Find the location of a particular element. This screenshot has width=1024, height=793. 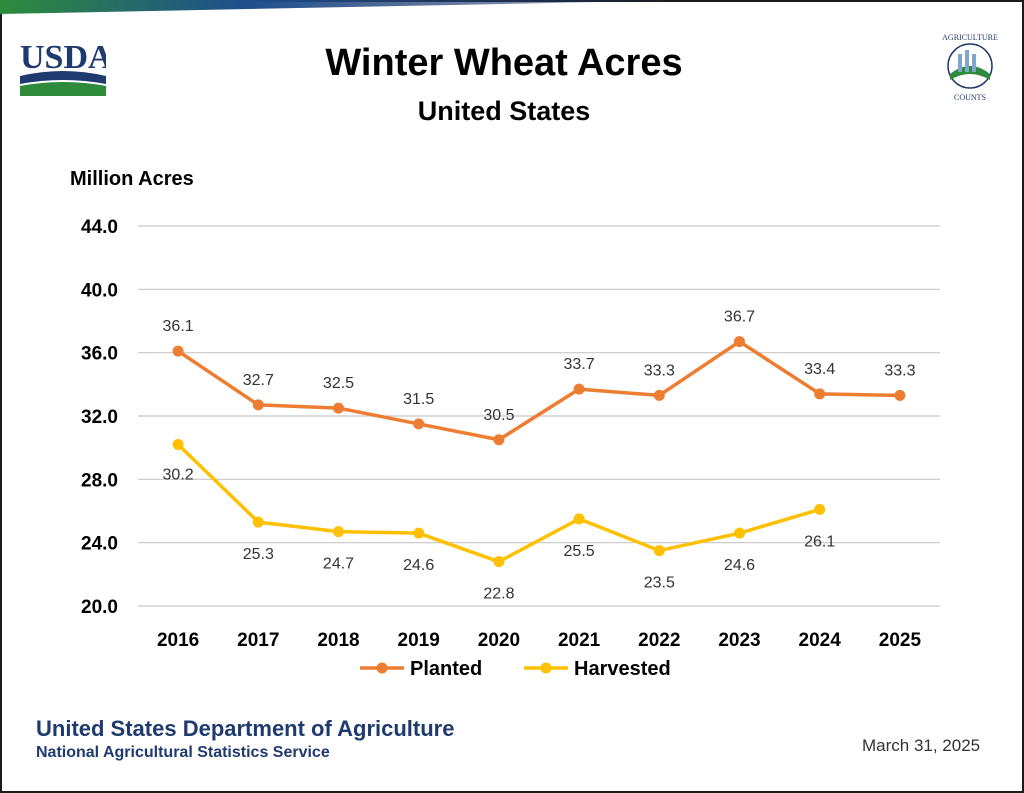

data-label: 22.8 is located at coordinates (498, 594).